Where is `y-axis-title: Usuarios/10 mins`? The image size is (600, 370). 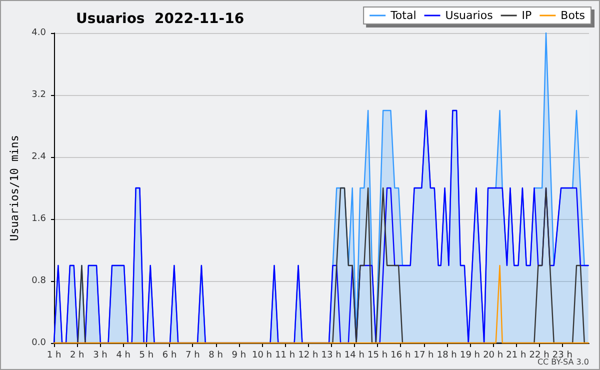 y-axis-title: Usuarios/10 mins is located at coordinates (14, 188).